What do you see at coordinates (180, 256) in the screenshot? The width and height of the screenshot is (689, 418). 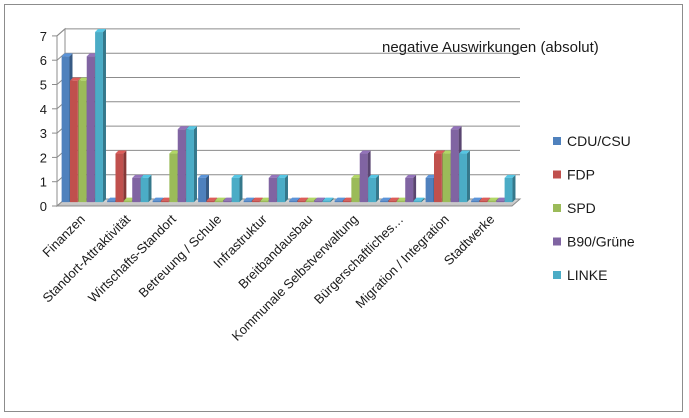 I see `category-label: Betreuung / Schule` at bounding box center [180, 256].